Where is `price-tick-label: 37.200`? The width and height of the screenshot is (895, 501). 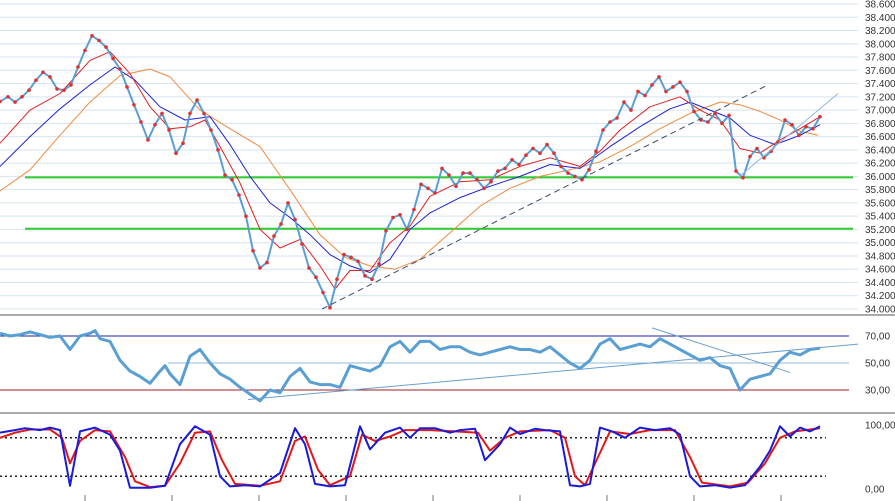
price-tick-label: 37.200 is located at coordinates (880, 97).